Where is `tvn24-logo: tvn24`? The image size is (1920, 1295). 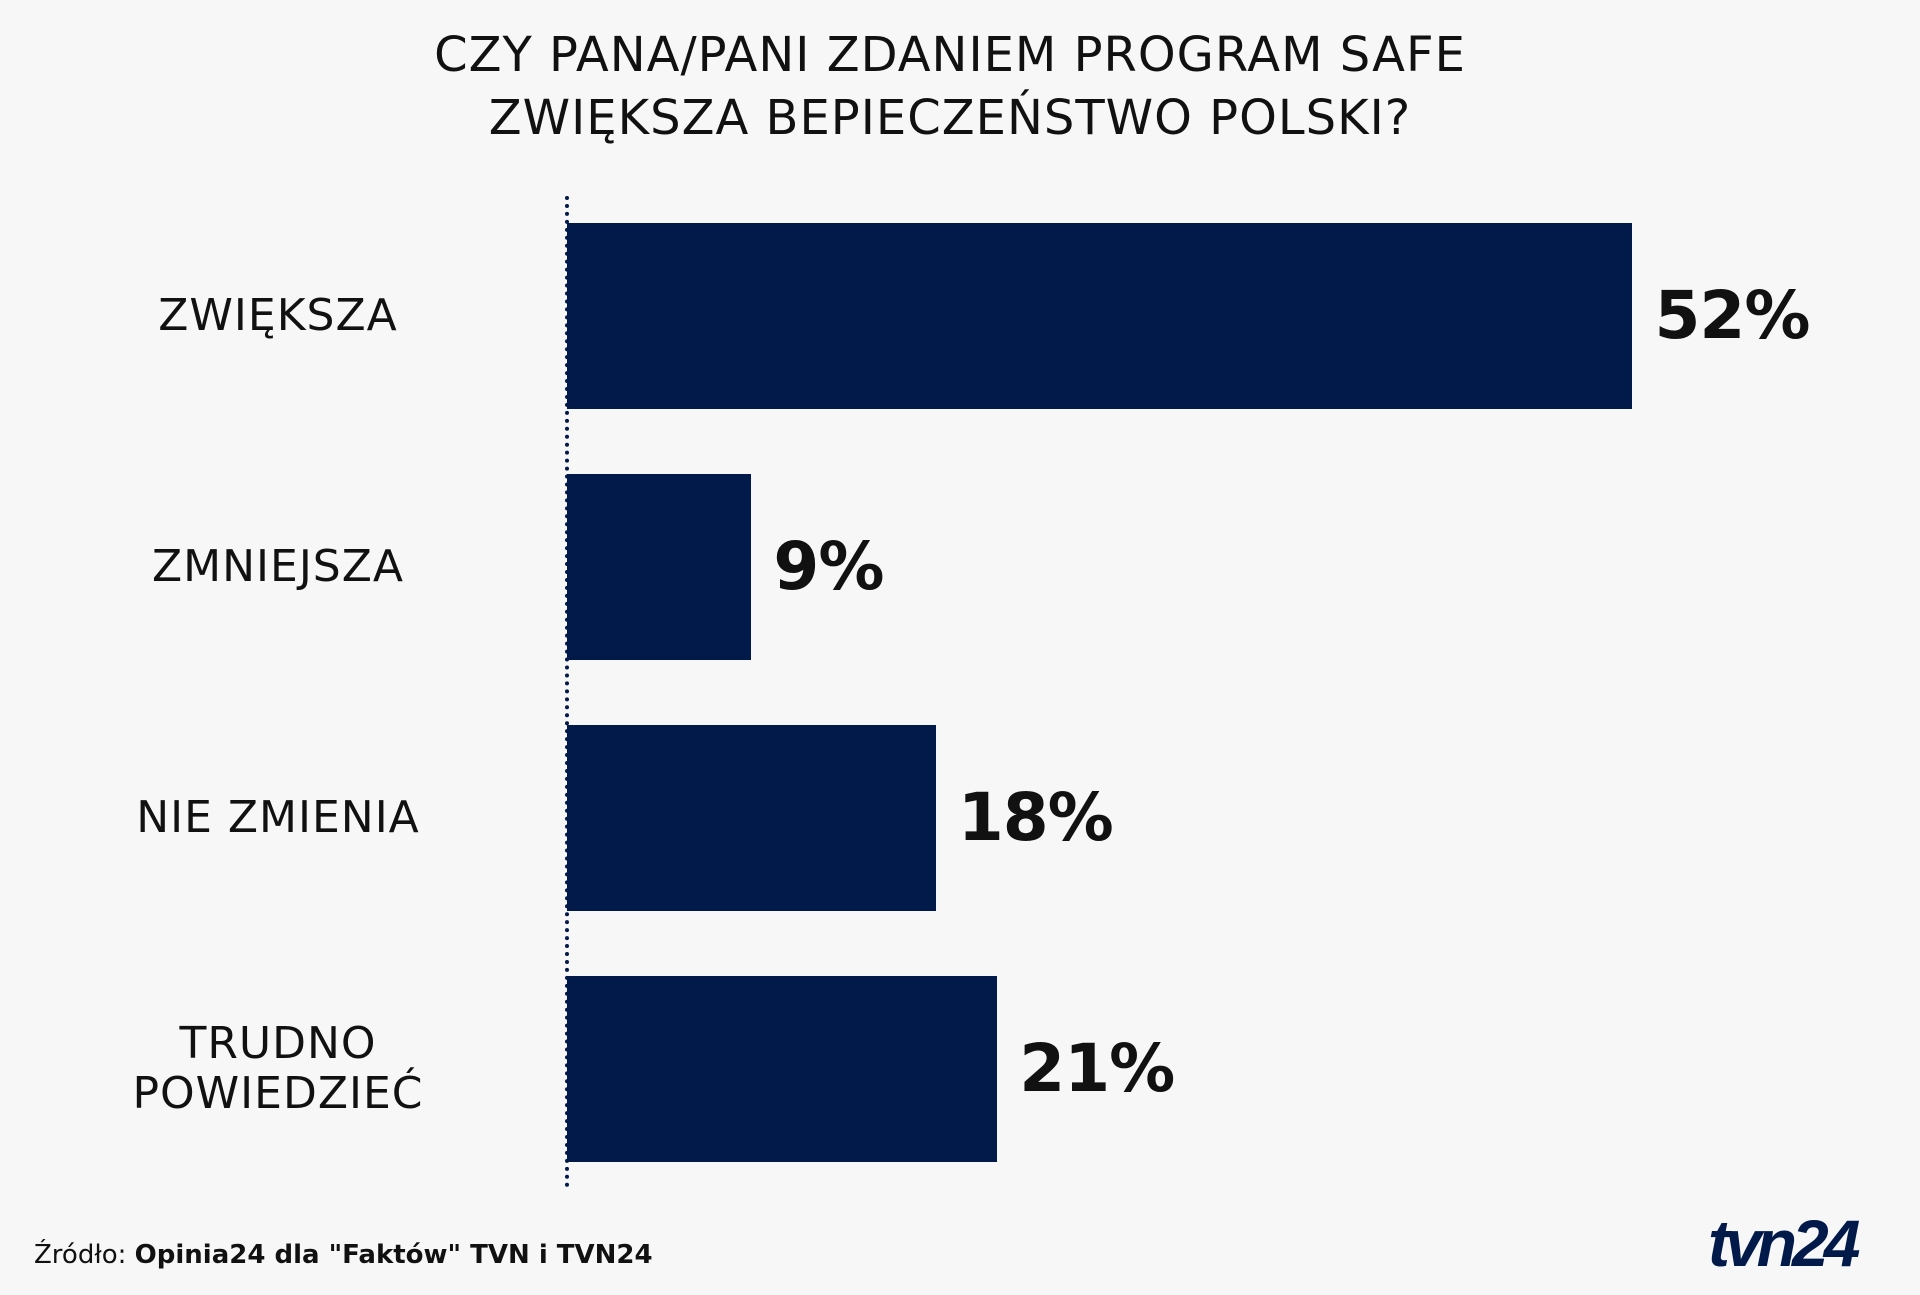
tvn24-logo: tvn24 is located at coordinates (1784, 1243).